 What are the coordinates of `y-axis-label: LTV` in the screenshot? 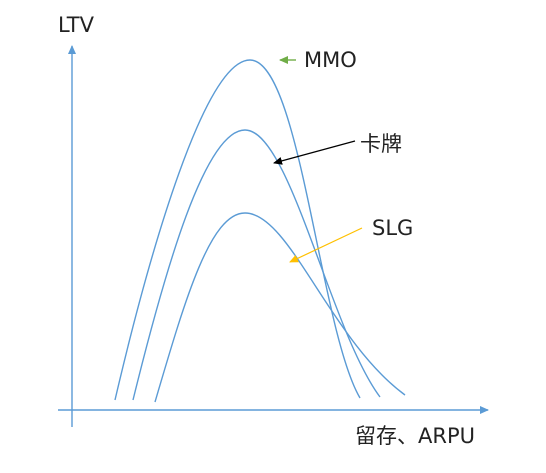 It's located at (76, 25).